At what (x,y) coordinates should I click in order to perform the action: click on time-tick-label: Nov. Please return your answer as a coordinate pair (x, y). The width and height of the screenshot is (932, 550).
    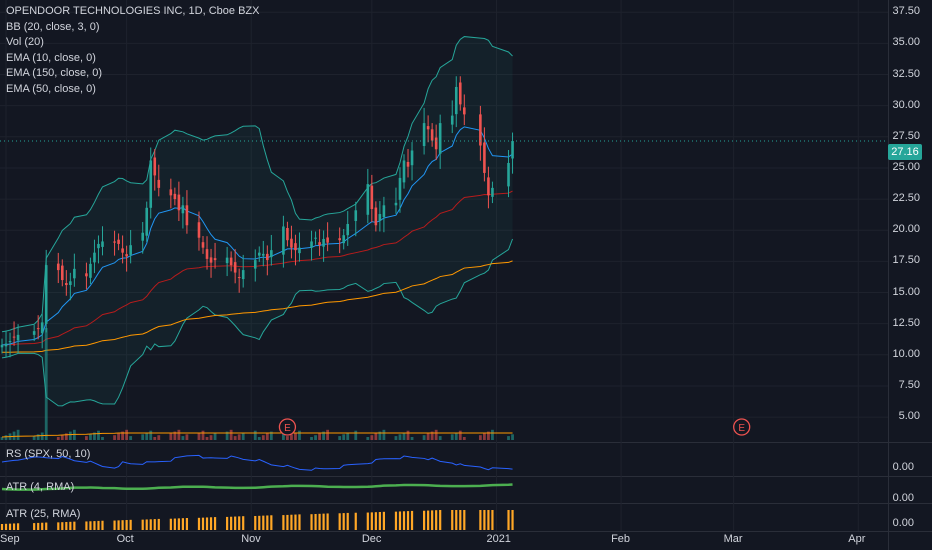
    Looking at the image, I should click on (251, 539).